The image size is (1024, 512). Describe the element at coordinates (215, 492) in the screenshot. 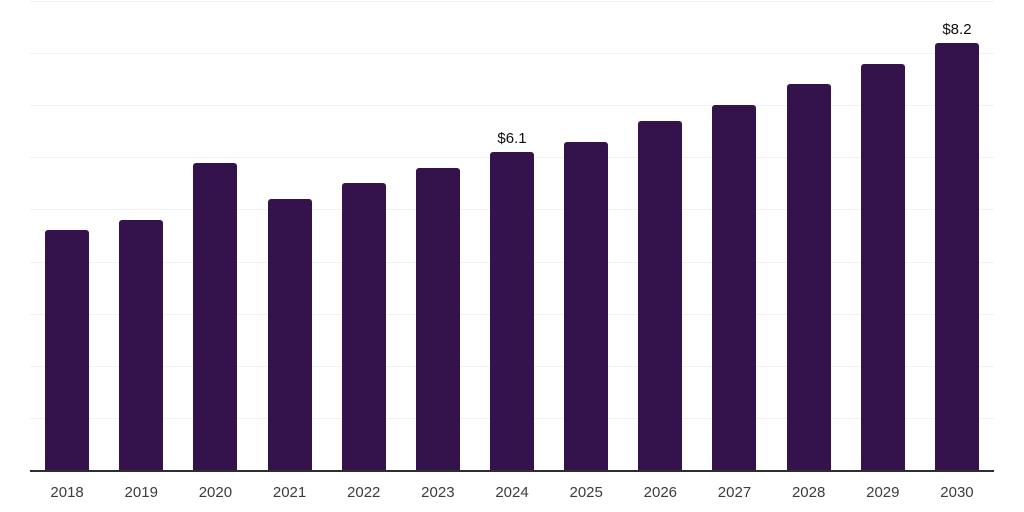

I see `x-tick-label: 2020` at that location.